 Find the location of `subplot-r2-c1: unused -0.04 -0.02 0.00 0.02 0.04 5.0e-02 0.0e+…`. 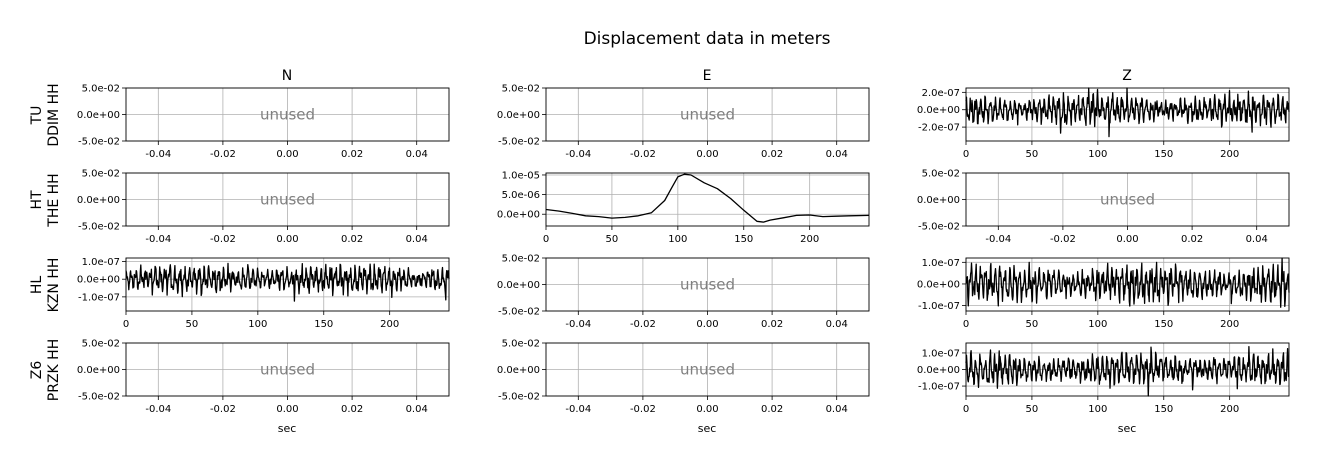

subplot-r2-c1: unused -0.04 -0.02 0.00 0.02 0.04 5.0e-02 0.0e+… is located at coordinates (683, 292).